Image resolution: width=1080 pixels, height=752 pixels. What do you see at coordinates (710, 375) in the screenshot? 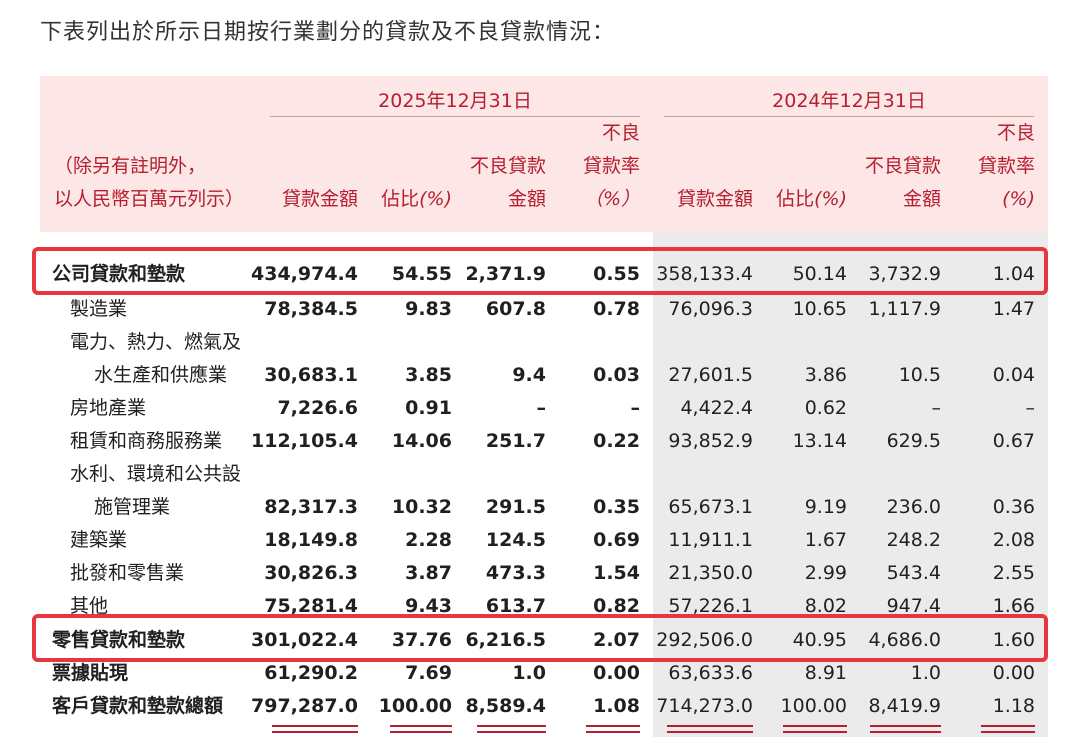
I see `prior-loan-amount-cell: 27,601.5` at bounding box center [710, 375].